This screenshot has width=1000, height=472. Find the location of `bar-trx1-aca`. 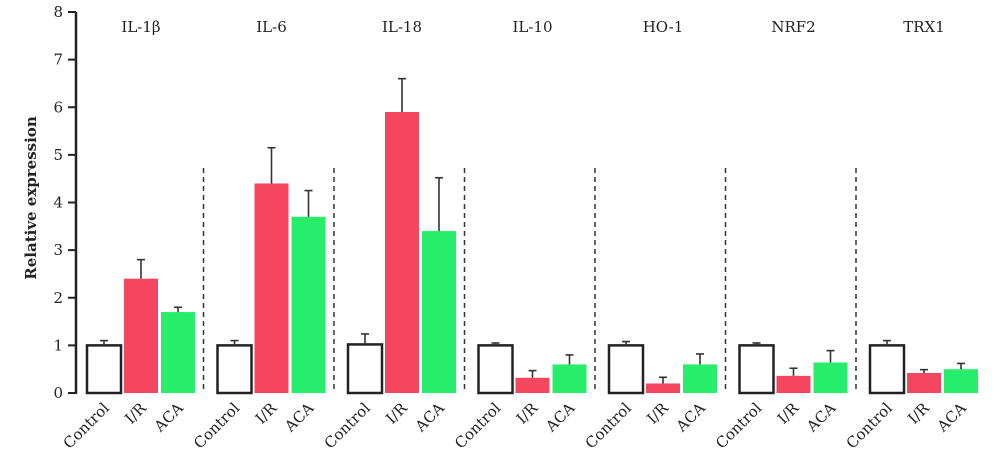

bar-trx1-aca is located at coordinates (961, 381).